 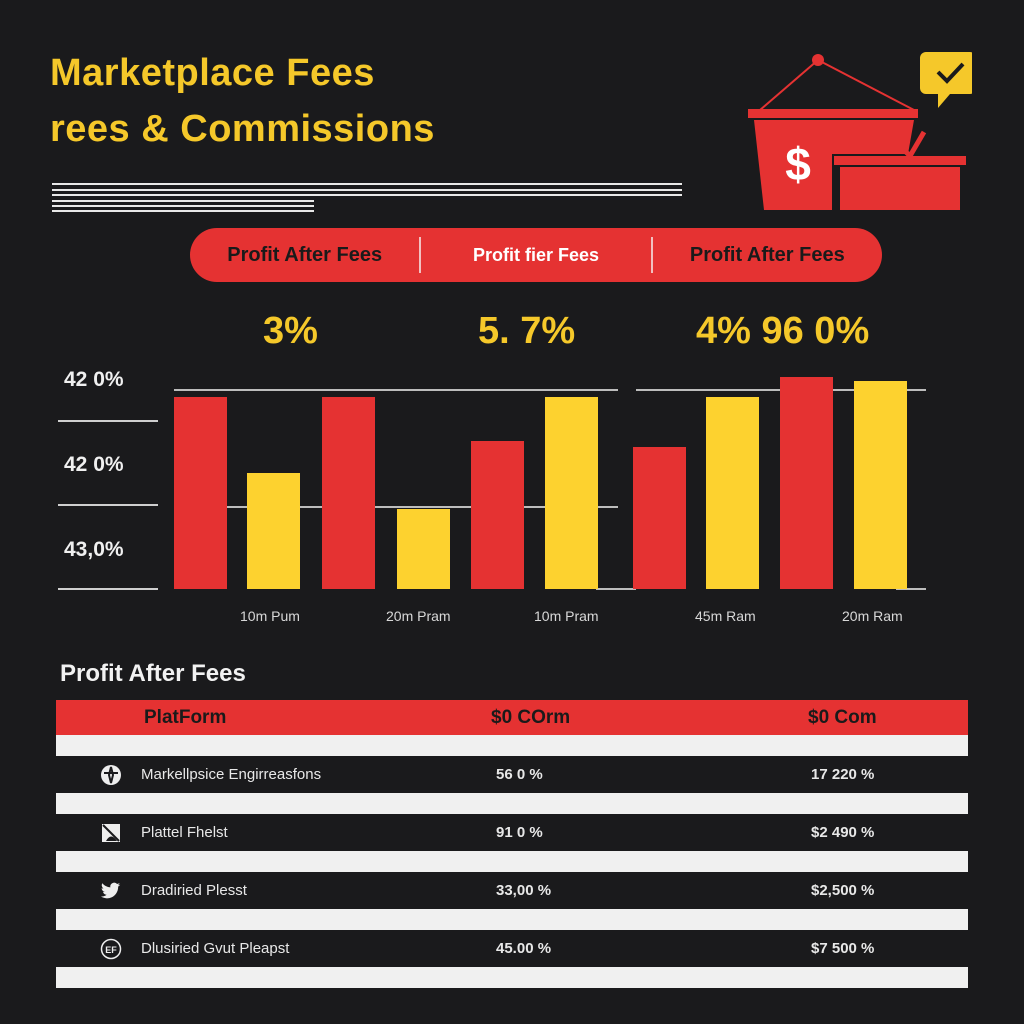 What do you see at coordinates (524, 948) in the screenshot?
I see `cell-value: 45.00 %` at bounding box center [524, 948].